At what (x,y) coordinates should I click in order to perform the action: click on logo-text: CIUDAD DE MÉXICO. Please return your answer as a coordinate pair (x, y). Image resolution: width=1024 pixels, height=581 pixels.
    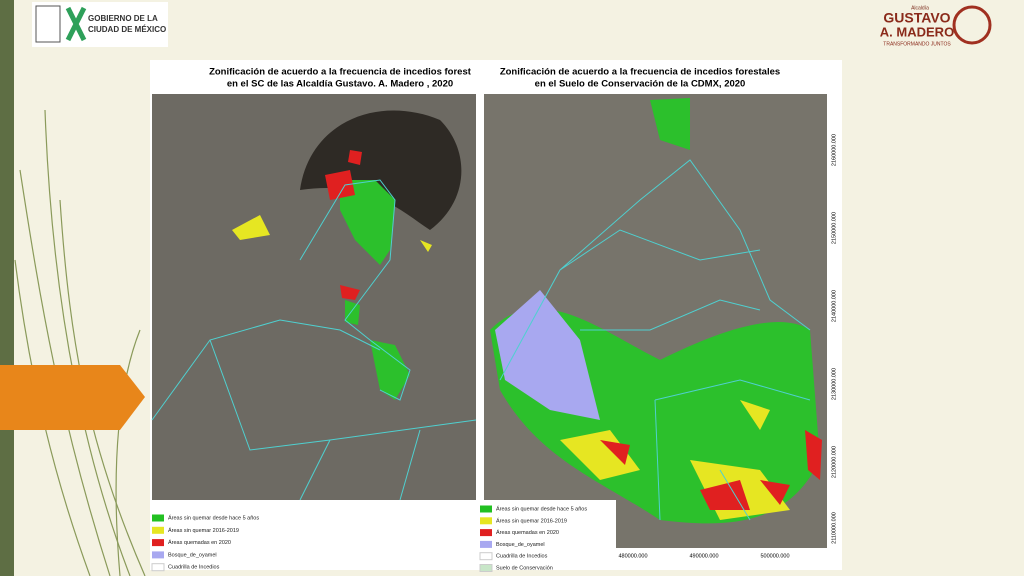
    Looking at the image, I should click on (127, 29).